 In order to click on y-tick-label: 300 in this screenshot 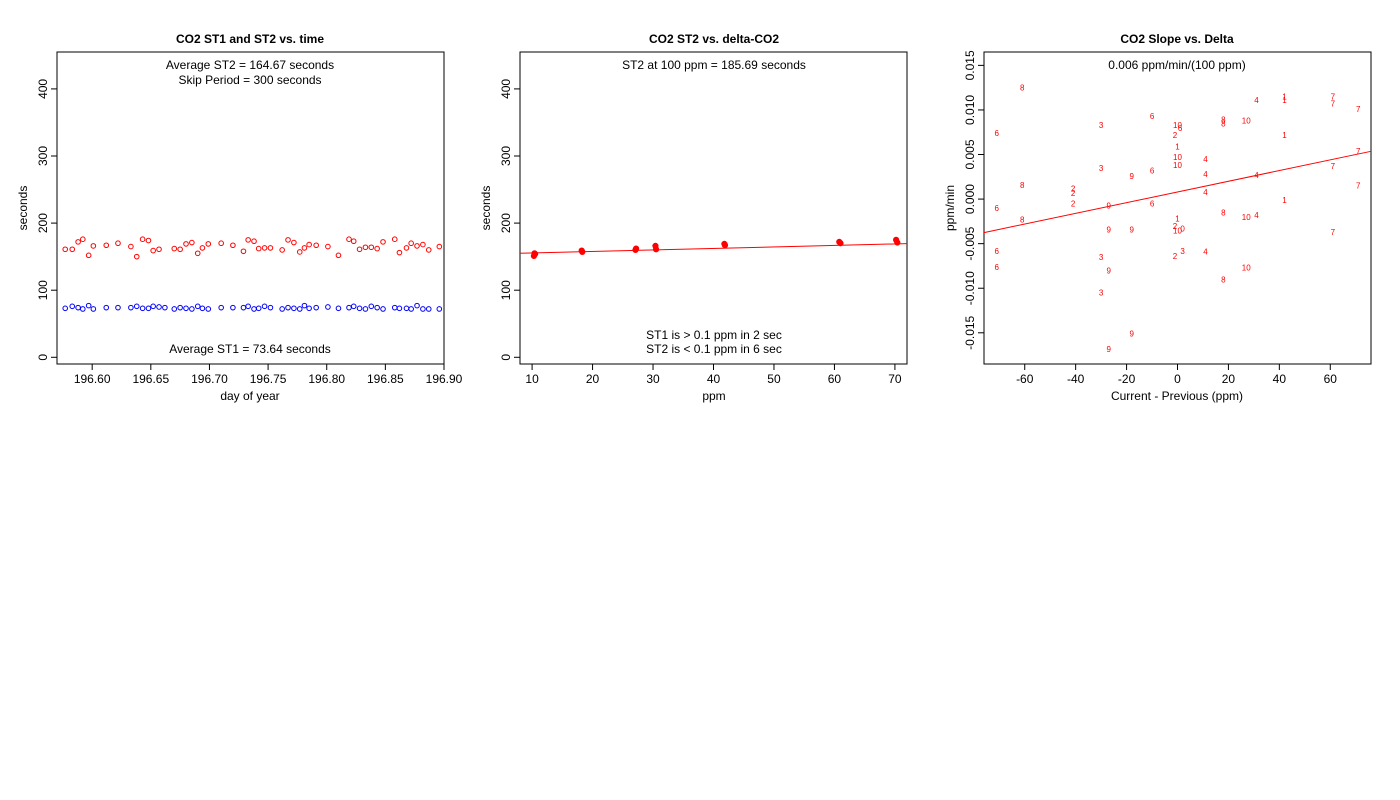, I will do `click(506, 156)`.